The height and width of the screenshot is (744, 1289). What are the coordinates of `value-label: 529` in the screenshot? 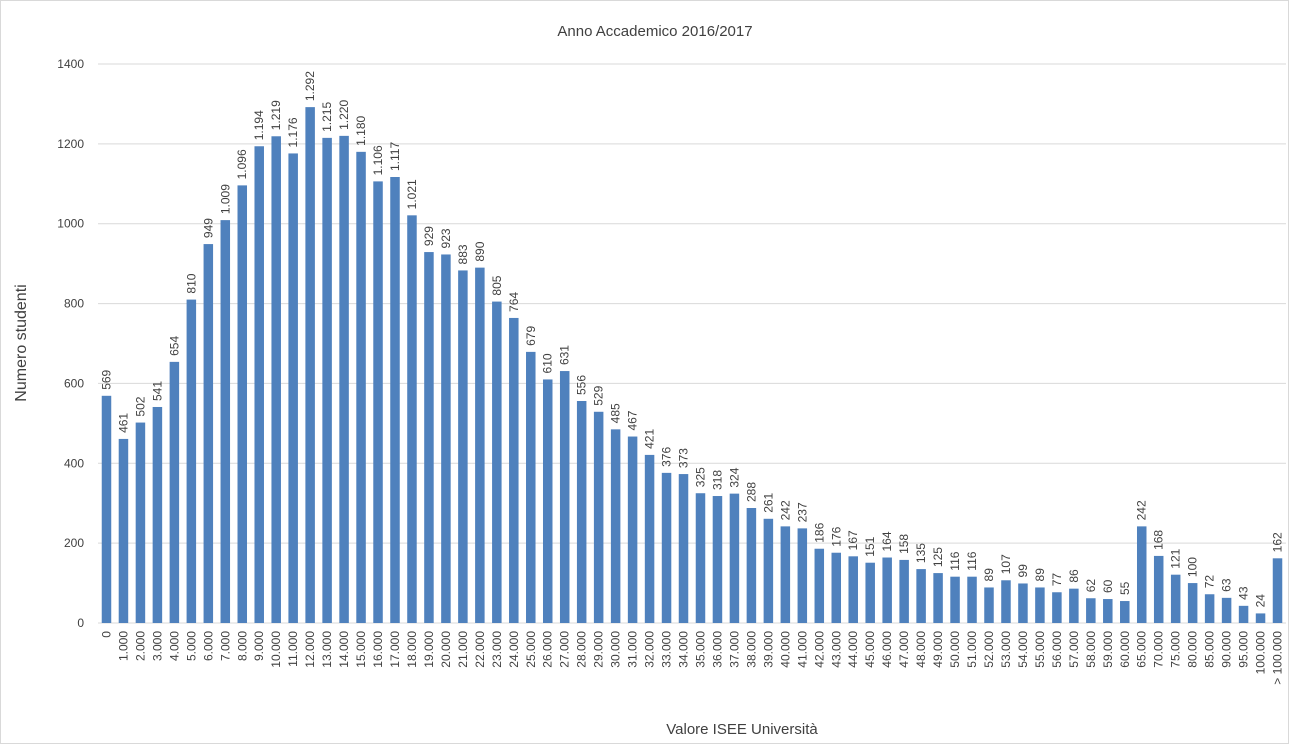 It's located at (599, 395).